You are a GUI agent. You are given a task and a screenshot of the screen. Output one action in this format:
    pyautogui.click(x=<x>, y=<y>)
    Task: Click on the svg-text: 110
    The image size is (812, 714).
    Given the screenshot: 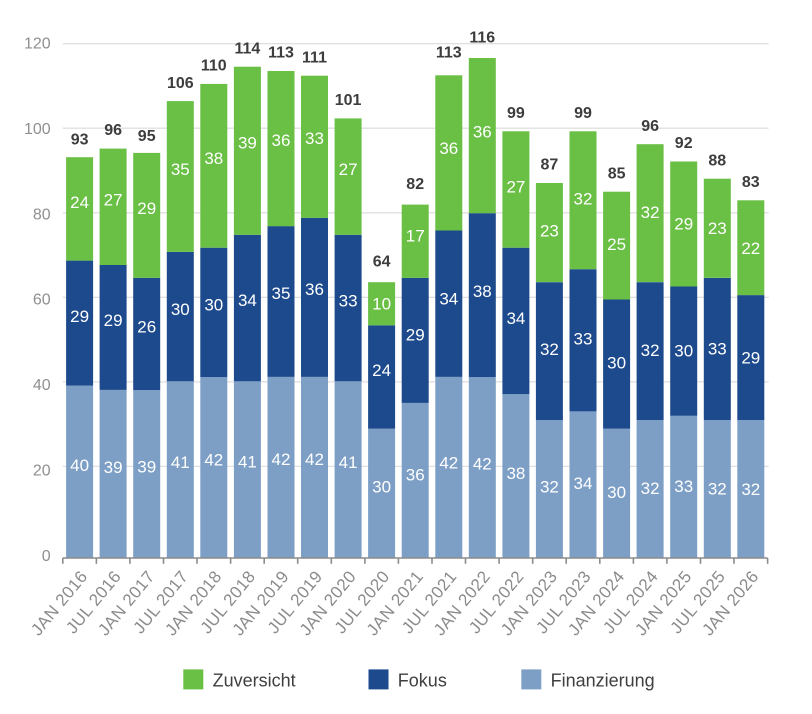 What is the action you would take?
    pyautogui.click(x=214, y=66)
    